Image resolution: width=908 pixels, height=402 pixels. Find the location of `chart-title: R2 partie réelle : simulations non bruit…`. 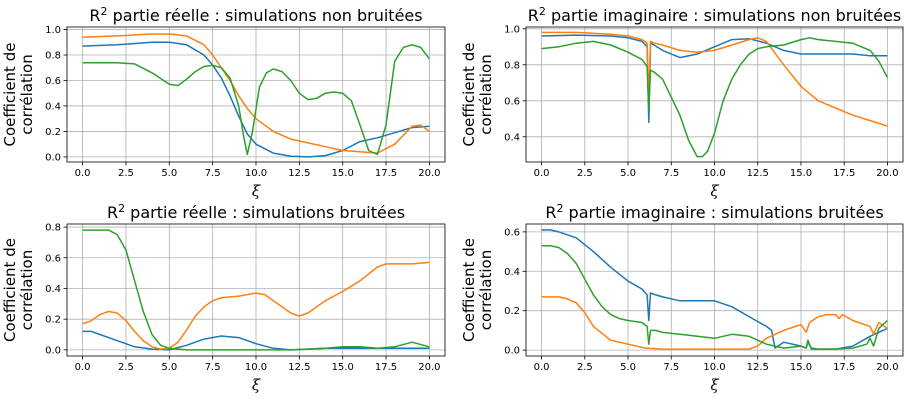

chart-title: R2 partie réelle : simulations non bruit… is located at coordinates (255, 15).